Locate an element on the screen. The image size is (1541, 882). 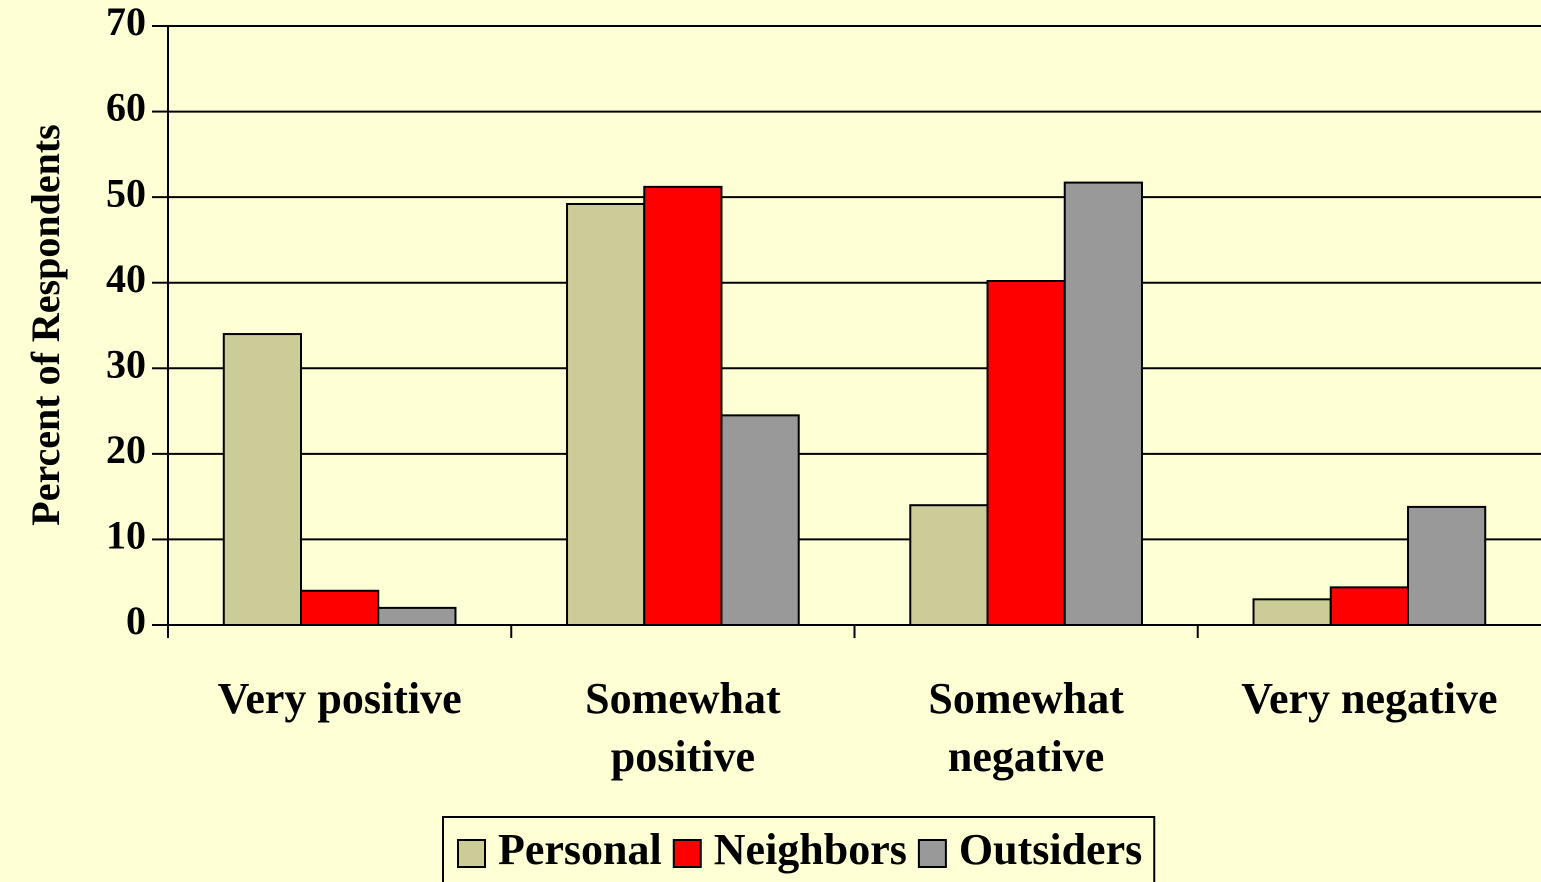
legend: Personal Neighbors Outsiders is located at coordinates (799, 849).